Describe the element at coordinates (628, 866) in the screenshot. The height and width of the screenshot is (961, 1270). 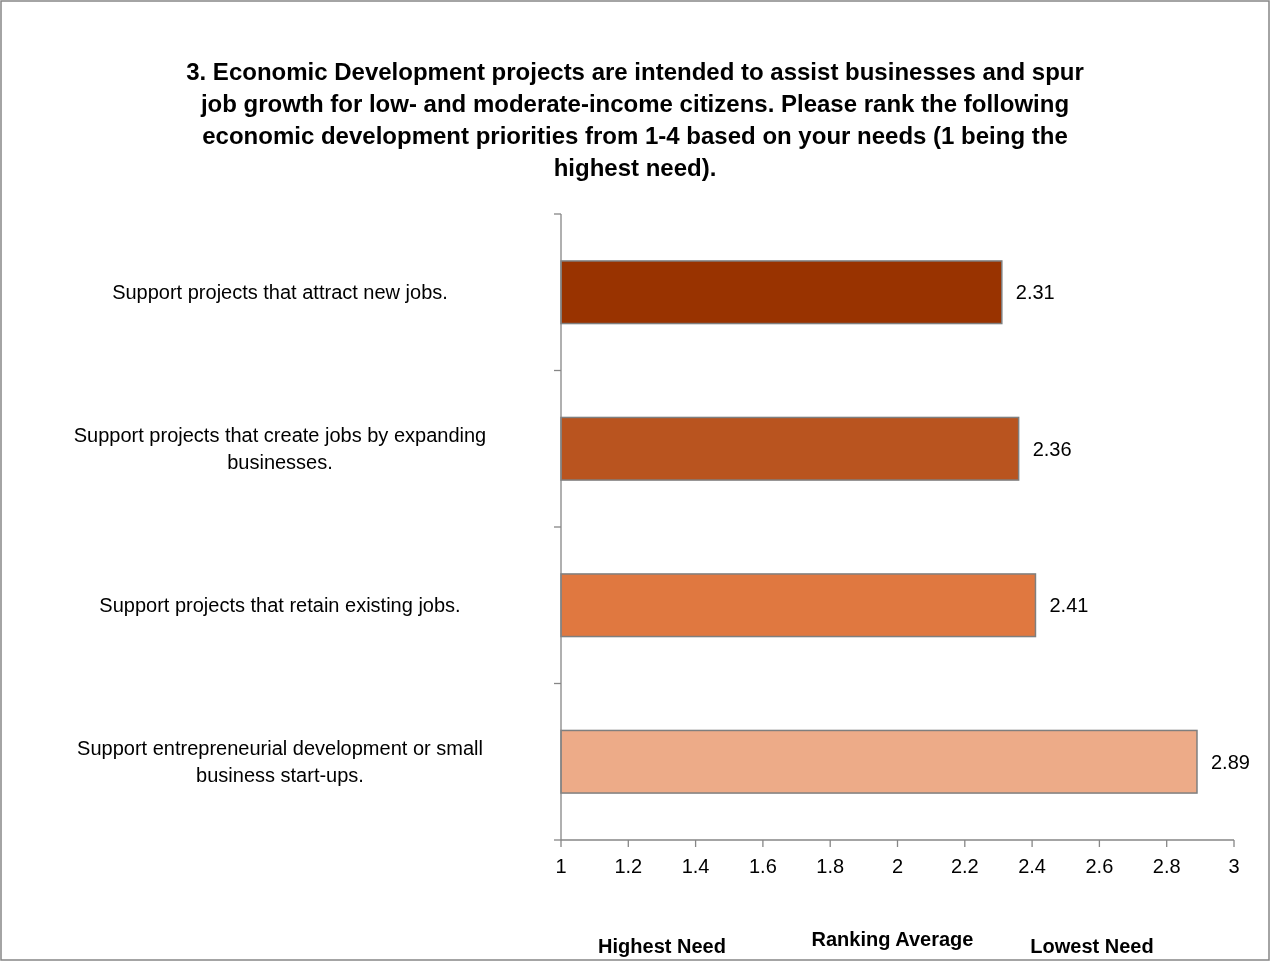
I see `x-tick-label: 1.2` at that location.